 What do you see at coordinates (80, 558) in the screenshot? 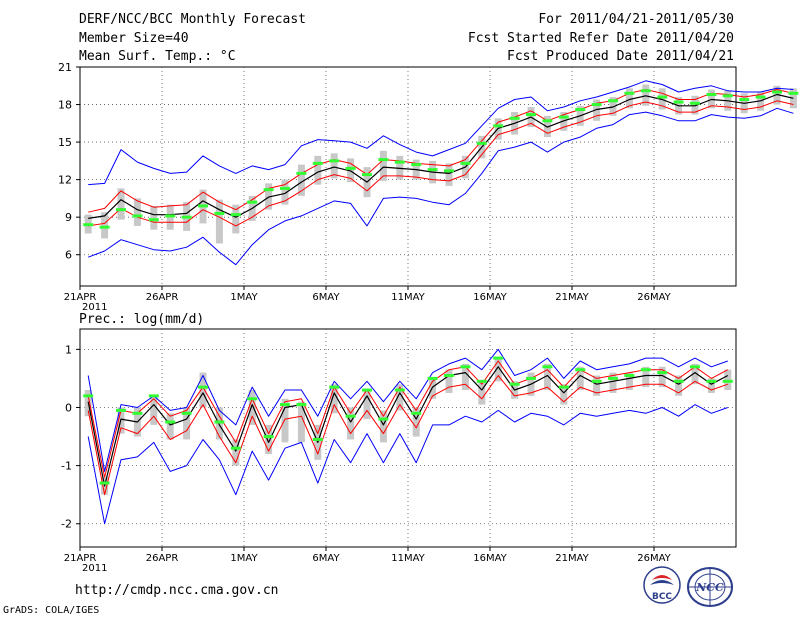
I see `precip-x-tick-label: 21APR` at bounding box center [80, 558].